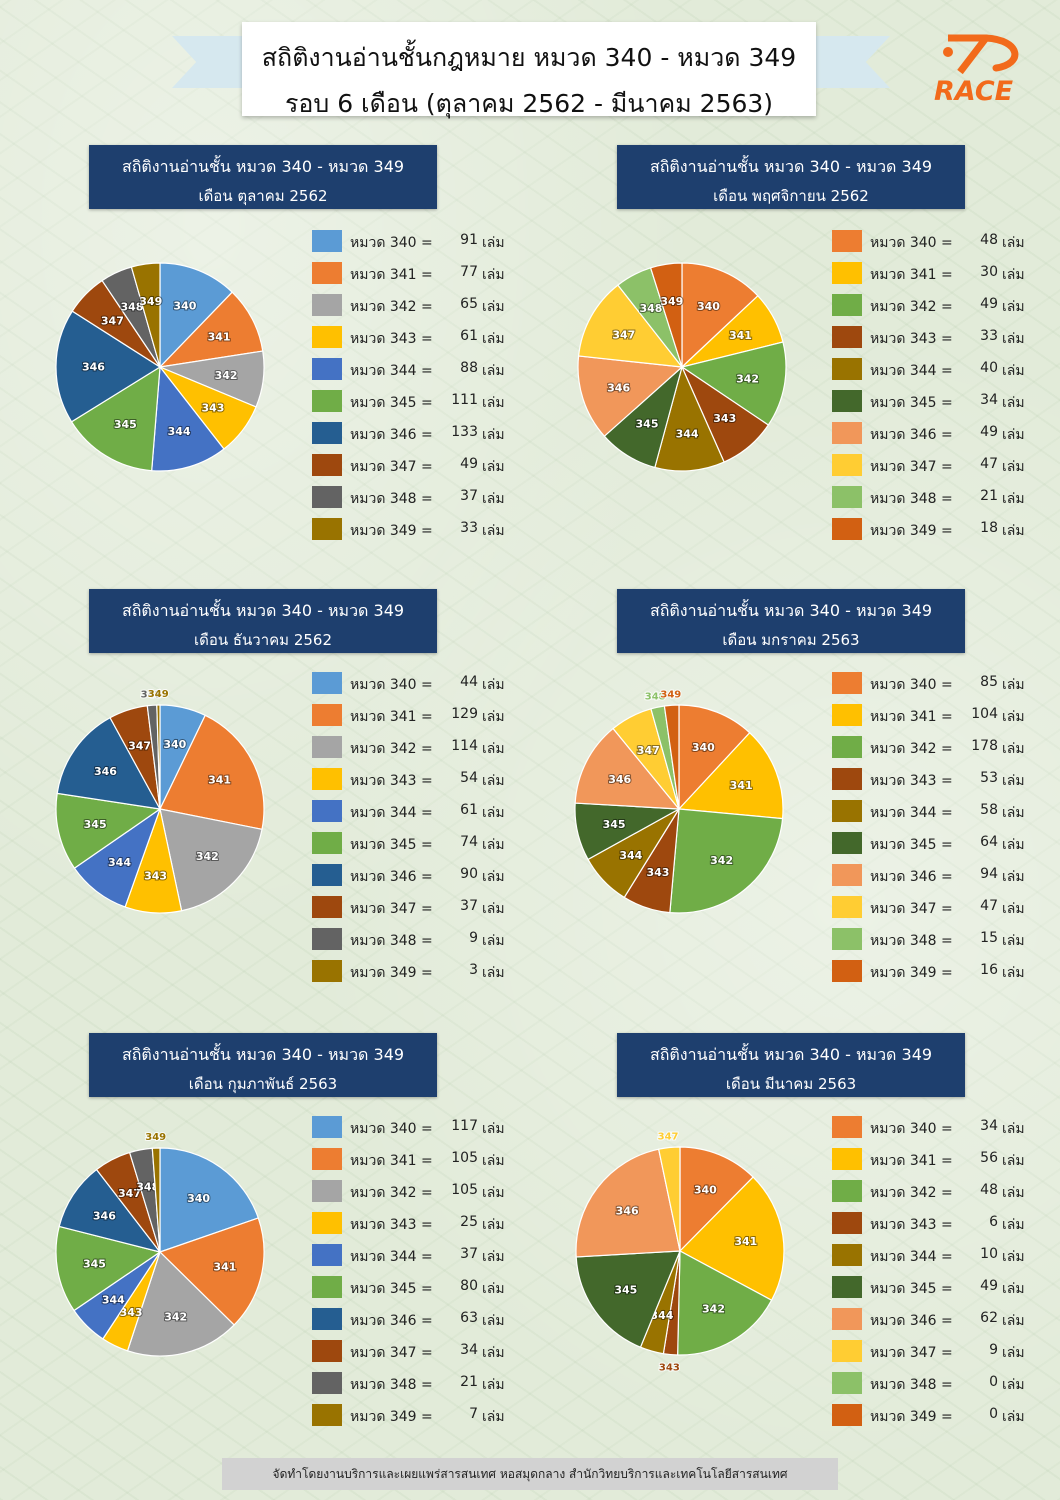  What do you see at coordinates (469, 1286) in the screenshot?
I see `legend-value: 80` at bounding box center [469, 1286].